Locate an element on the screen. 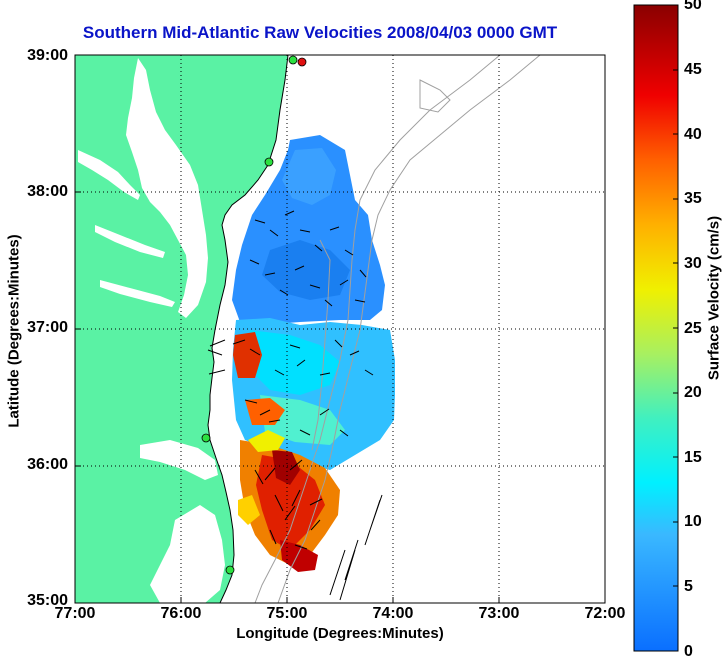  velocity-field is located at coordinates (313, 353).